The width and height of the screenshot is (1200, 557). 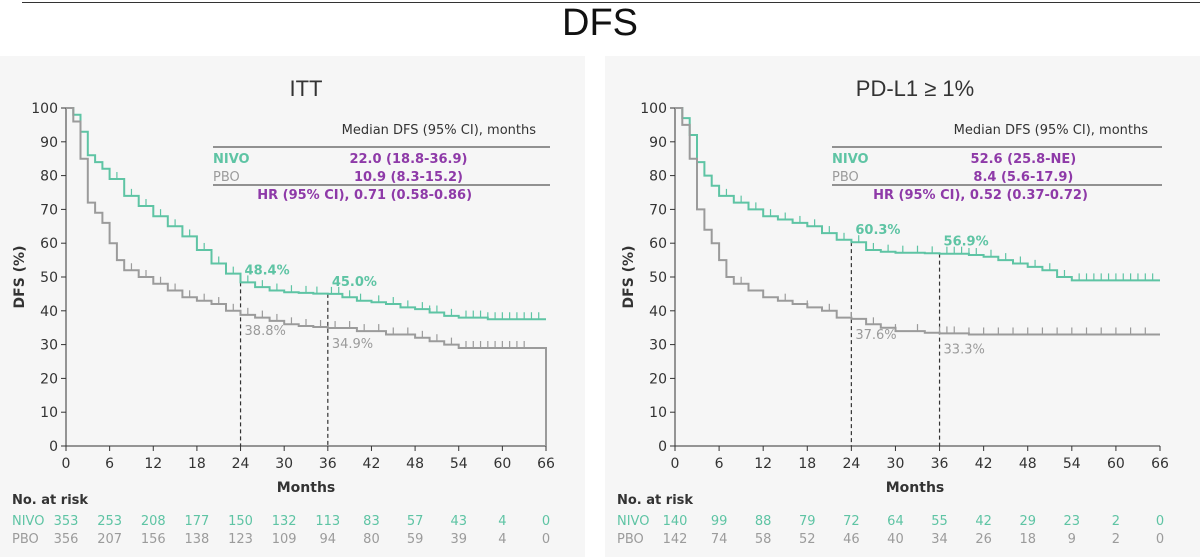 I want to click on risk-count: 57, so click(x=415, y=521).